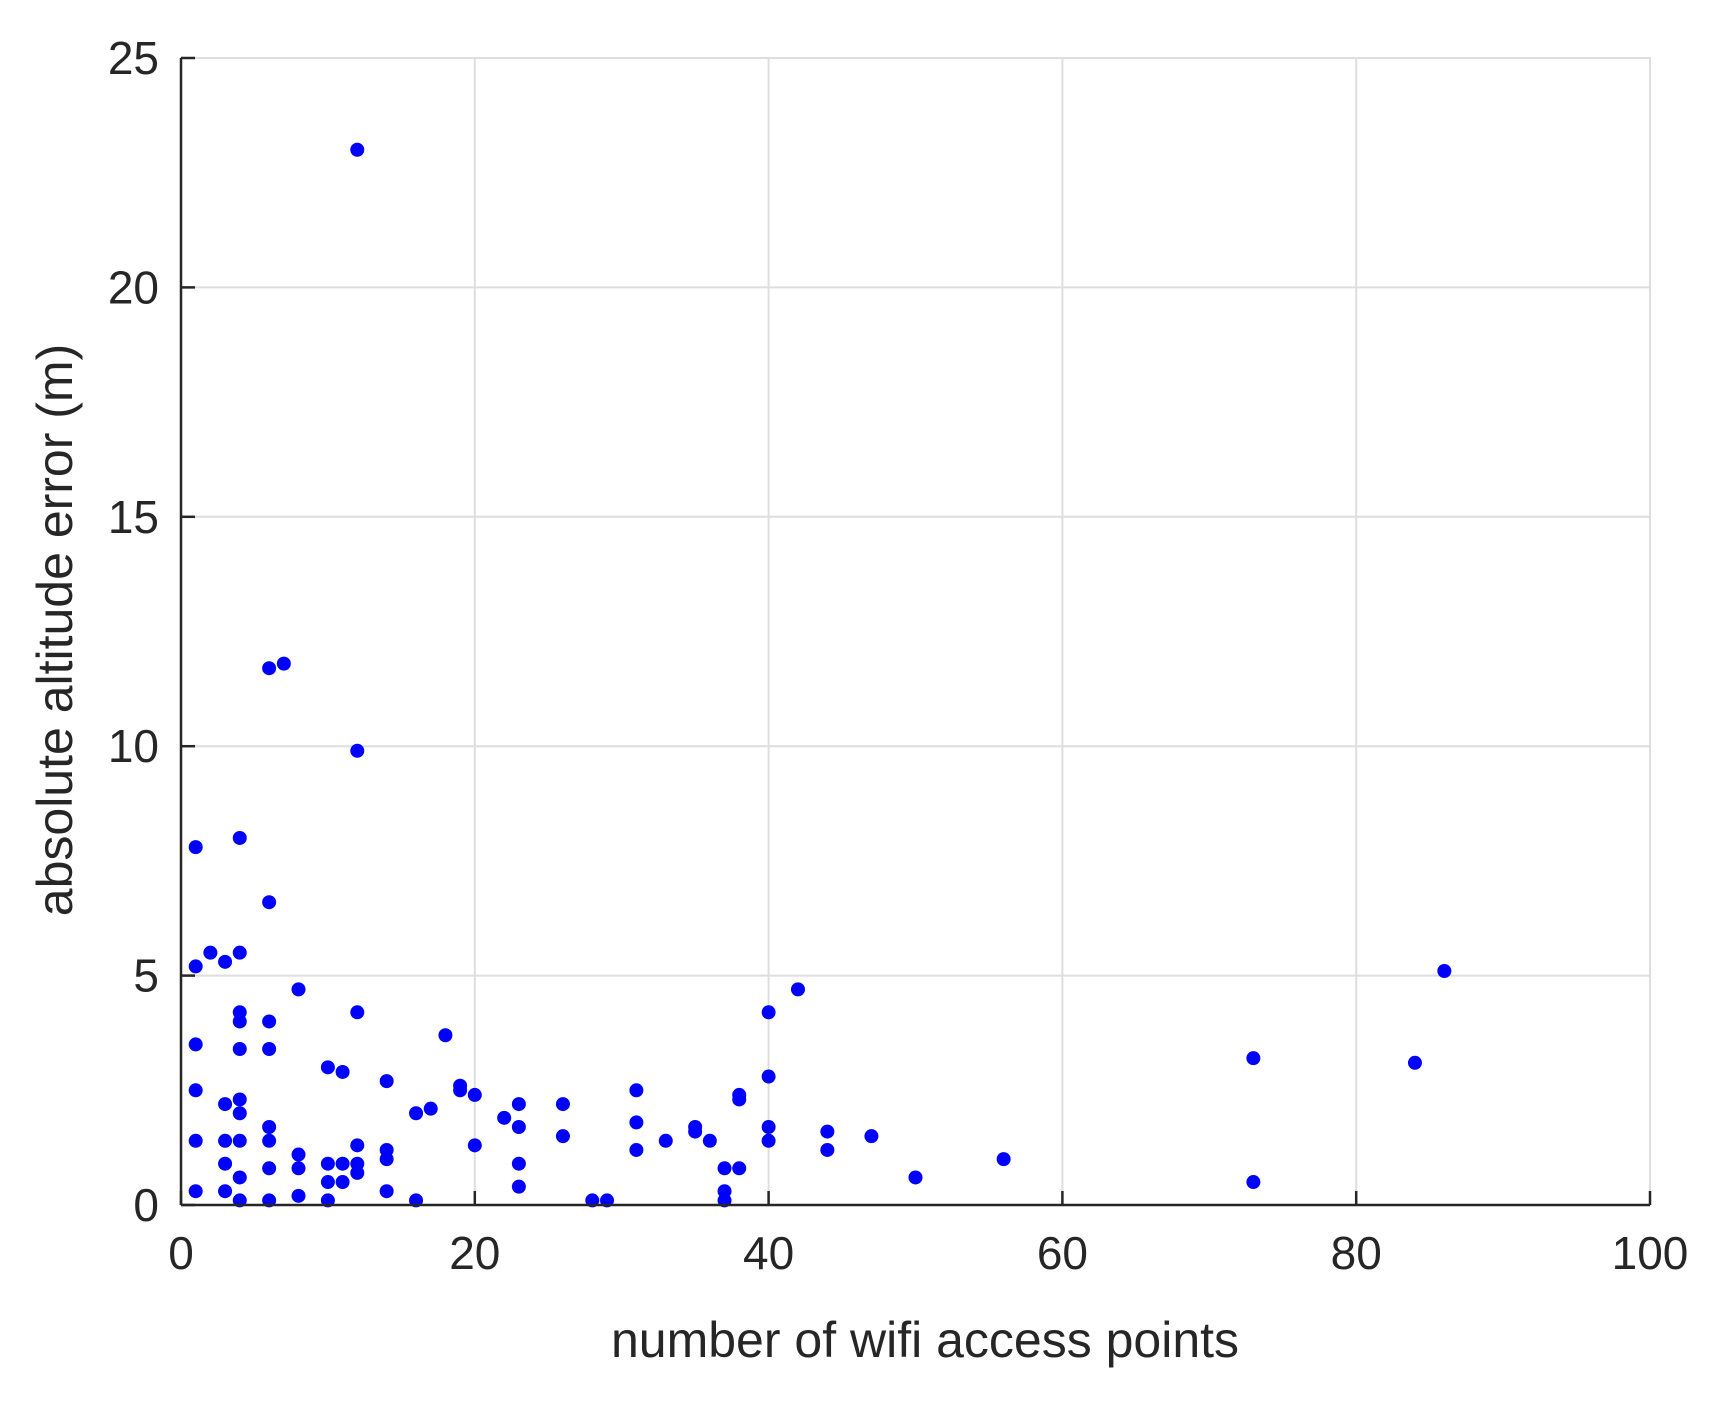 The width and height of the screenshot is (1717, 1404). I want to click on y-tick-label: 5, so click(146, 976).